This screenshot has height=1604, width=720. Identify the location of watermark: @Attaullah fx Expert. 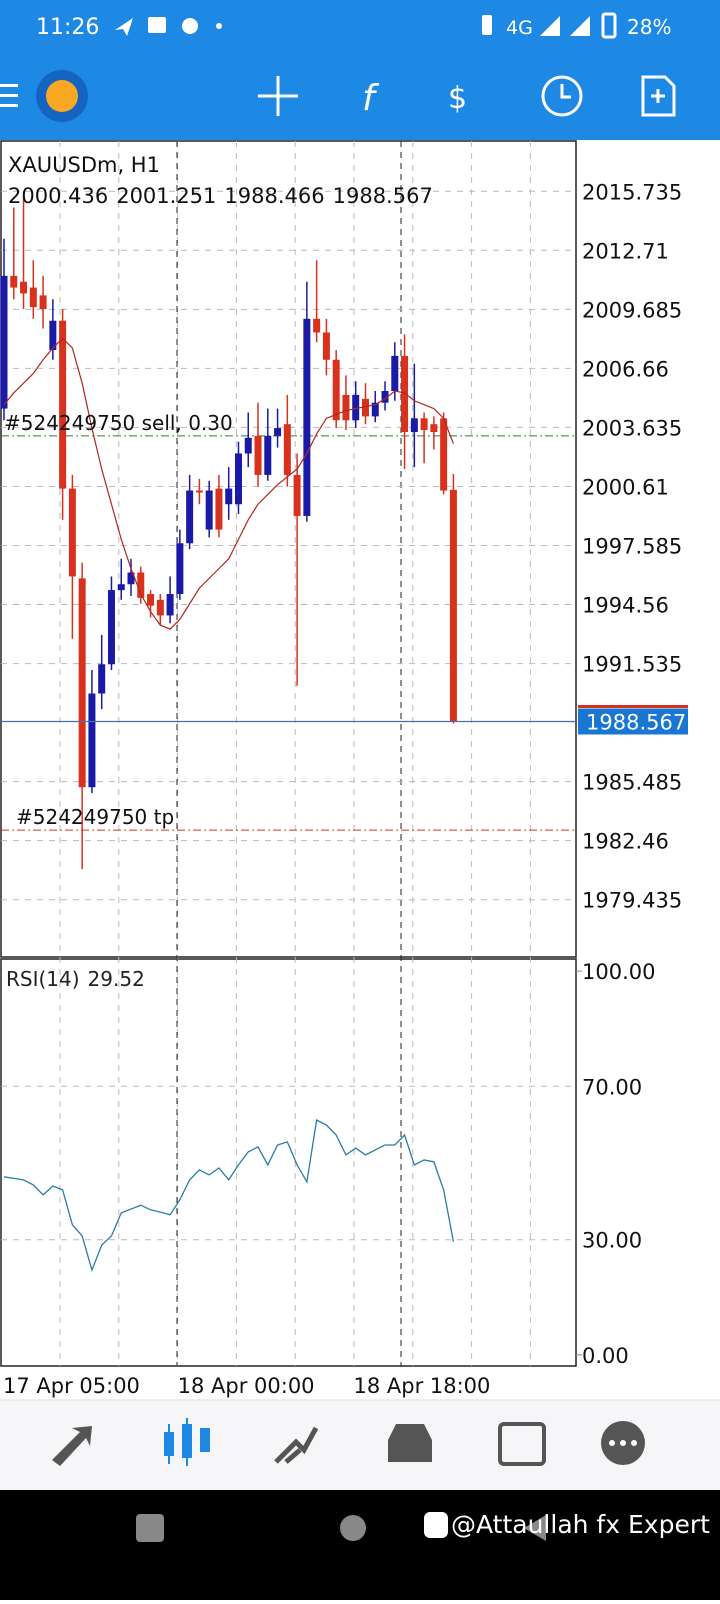
(580, 1524).